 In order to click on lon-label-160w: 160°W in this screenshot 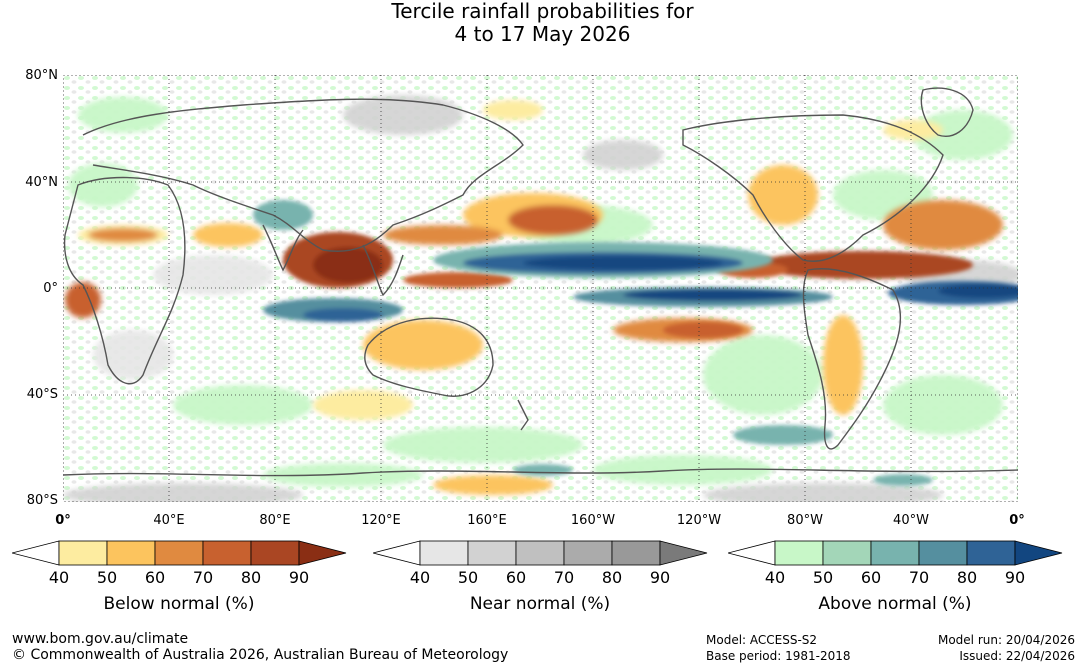, I will do `click(593, 520)`.